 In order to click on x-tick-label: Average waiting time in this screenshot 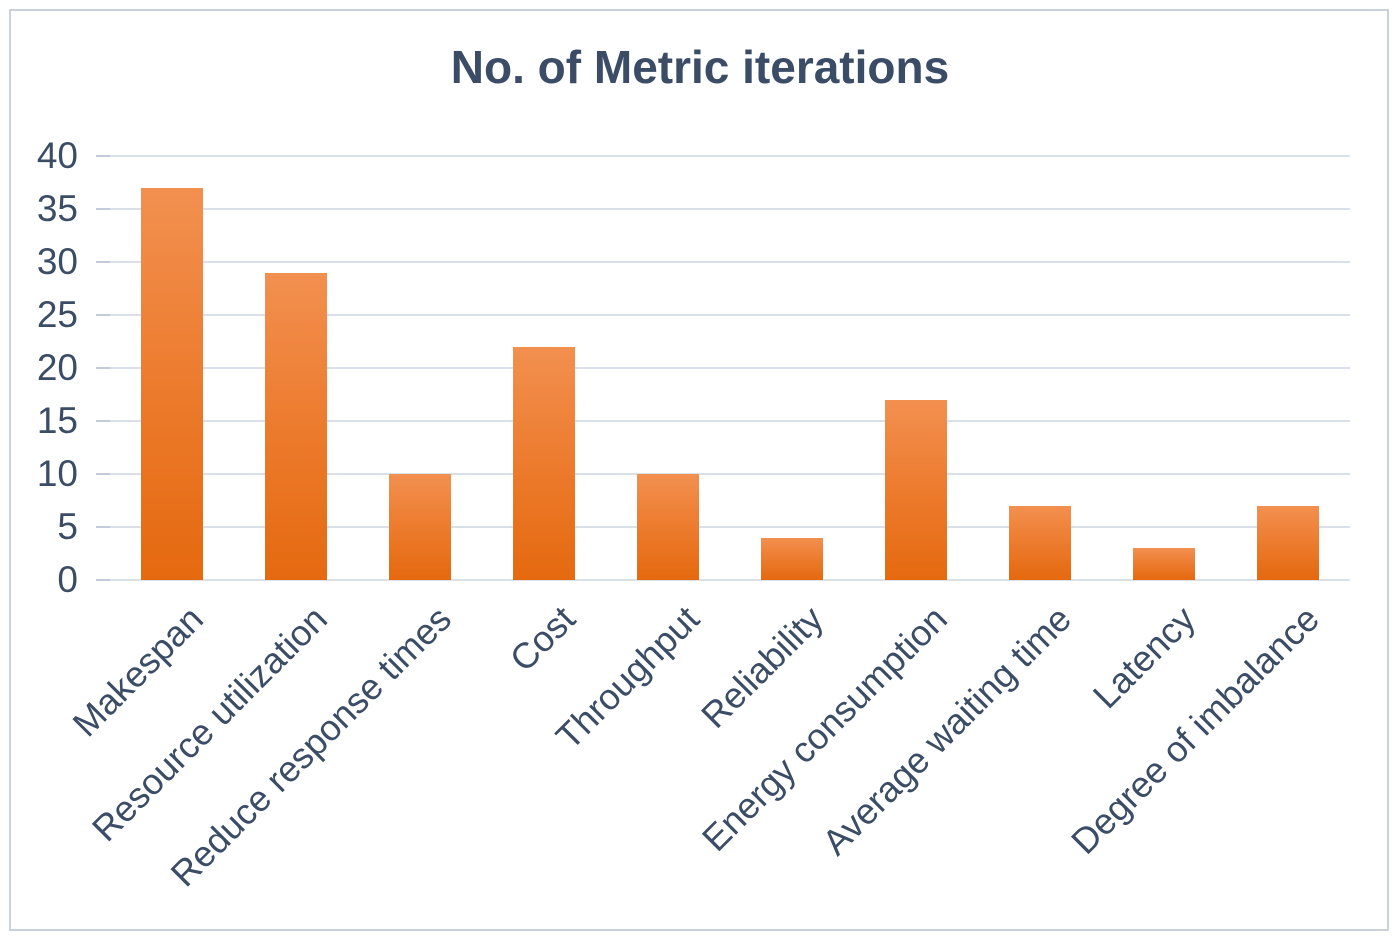, I will do `click(946, 730)`.